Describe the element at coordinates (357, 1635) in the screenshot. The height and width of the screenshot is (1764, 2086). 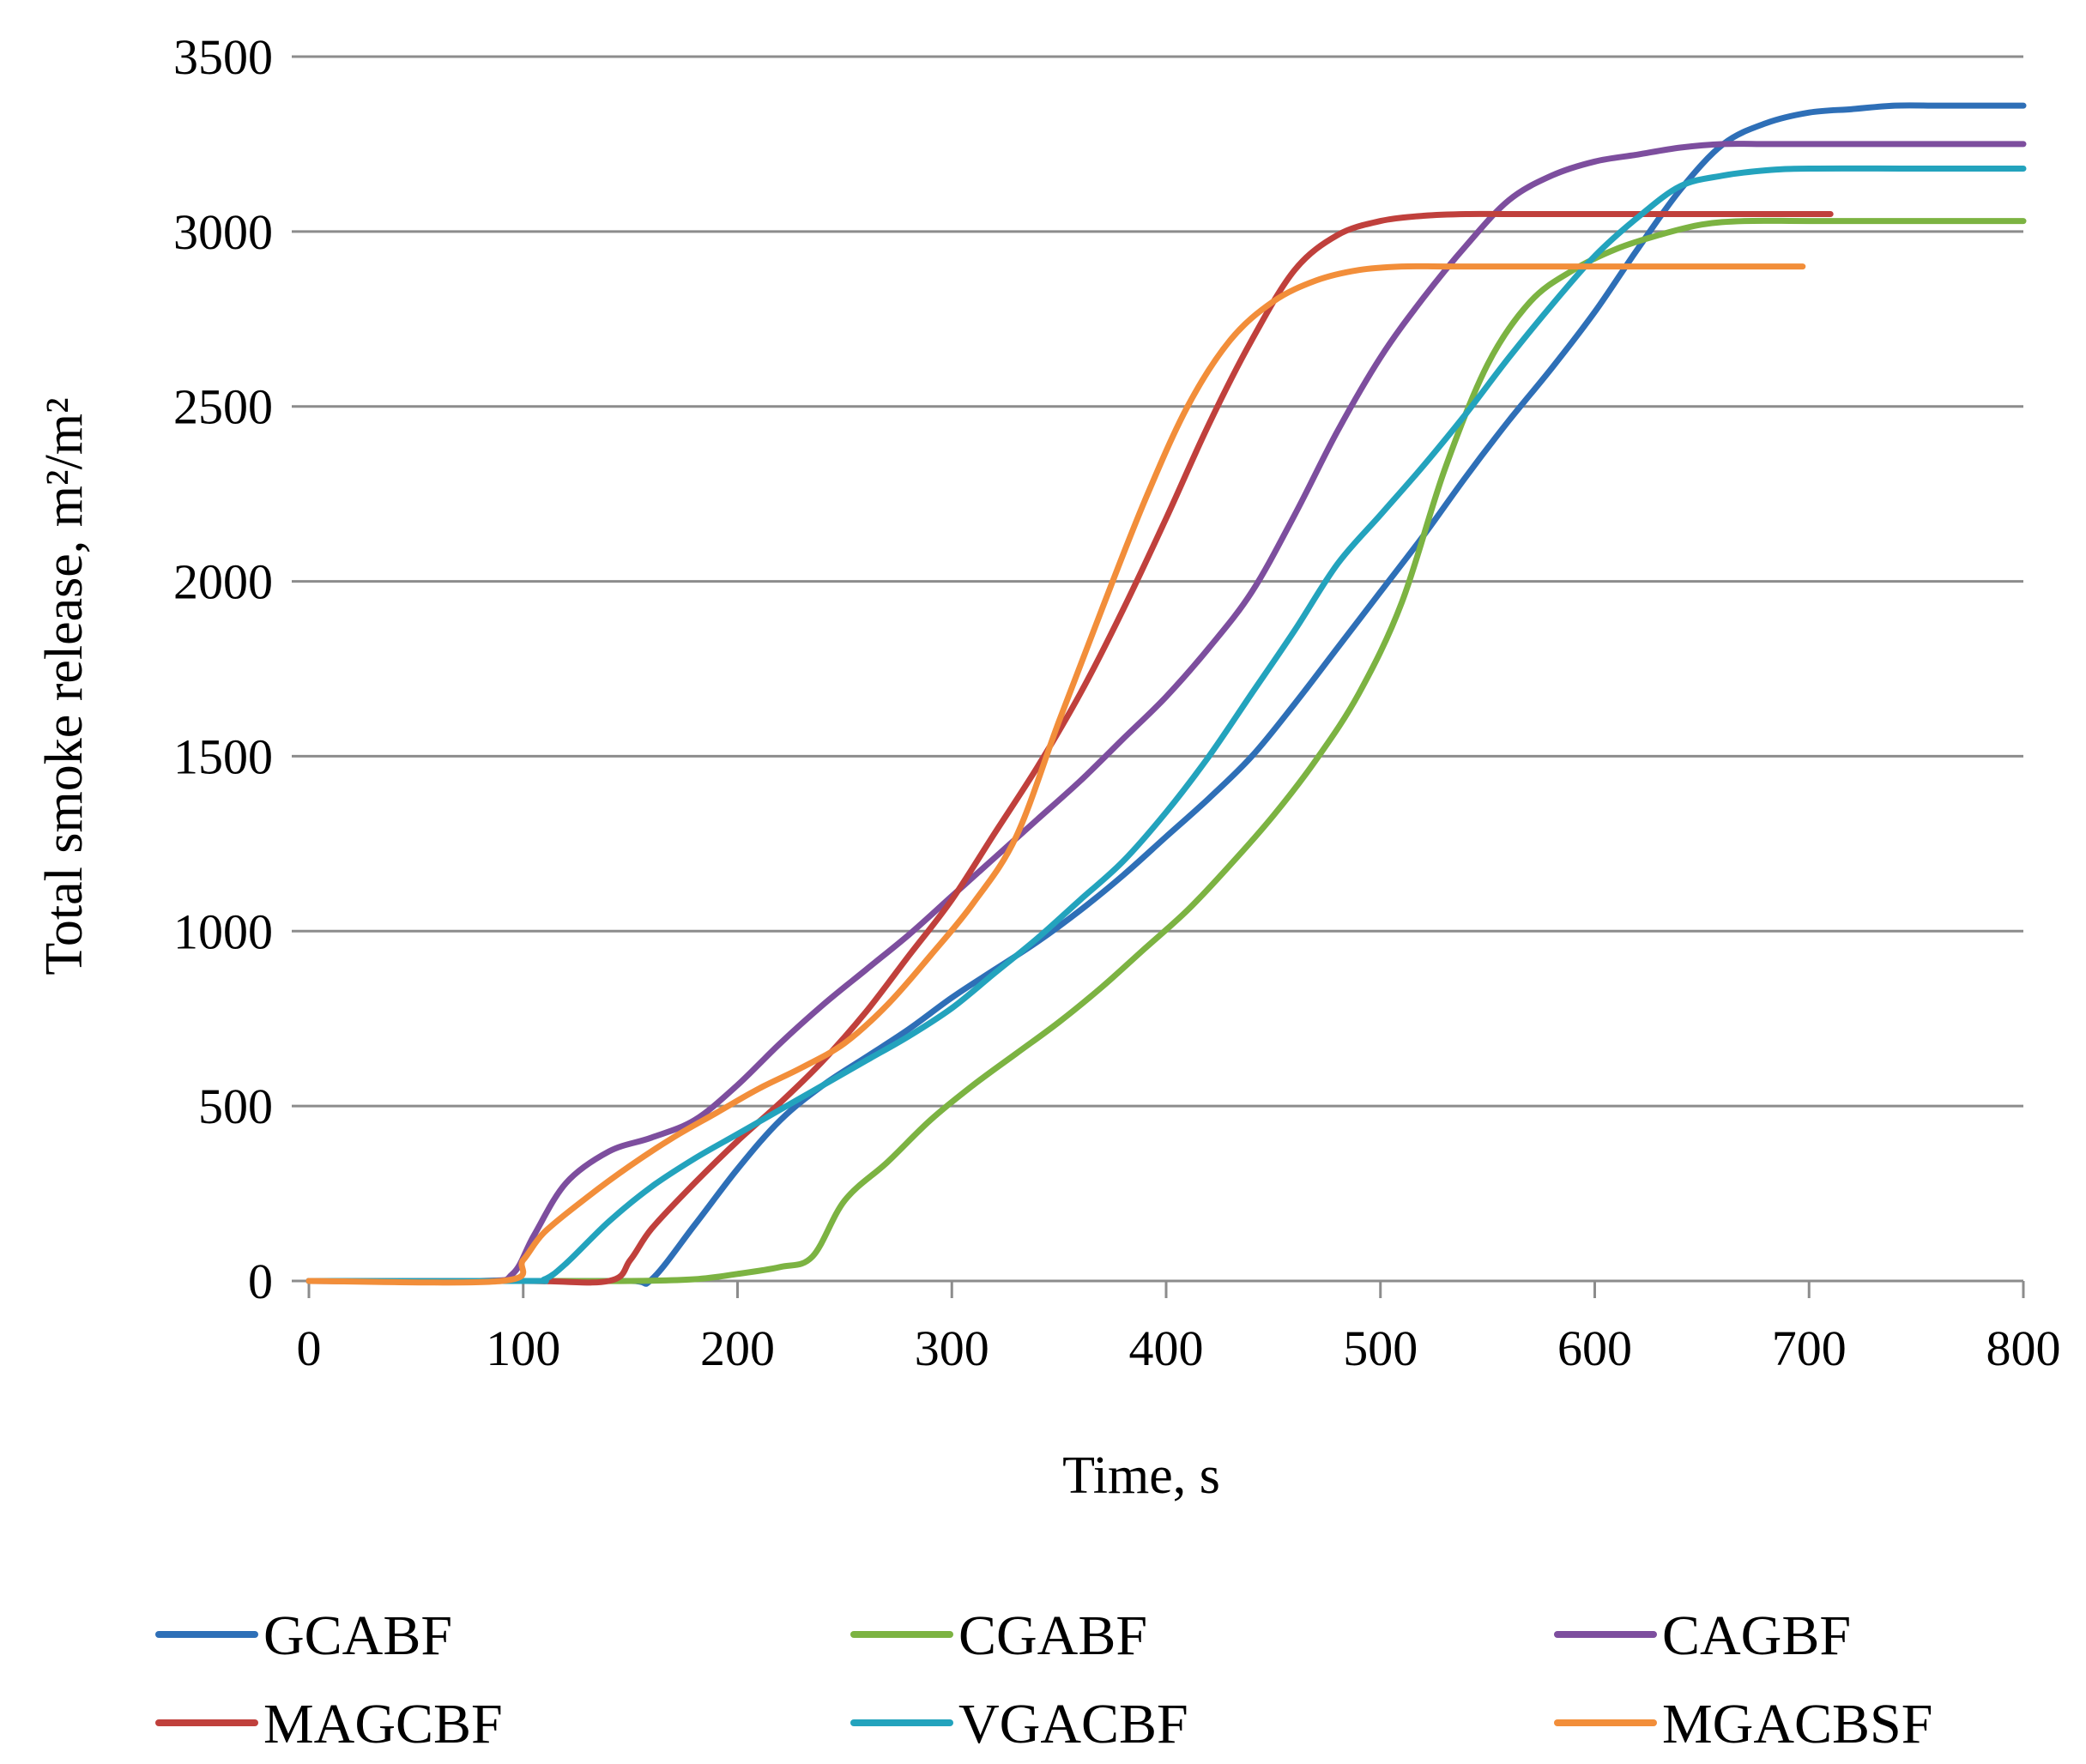
I see `legend-label: GCABF` at that location.